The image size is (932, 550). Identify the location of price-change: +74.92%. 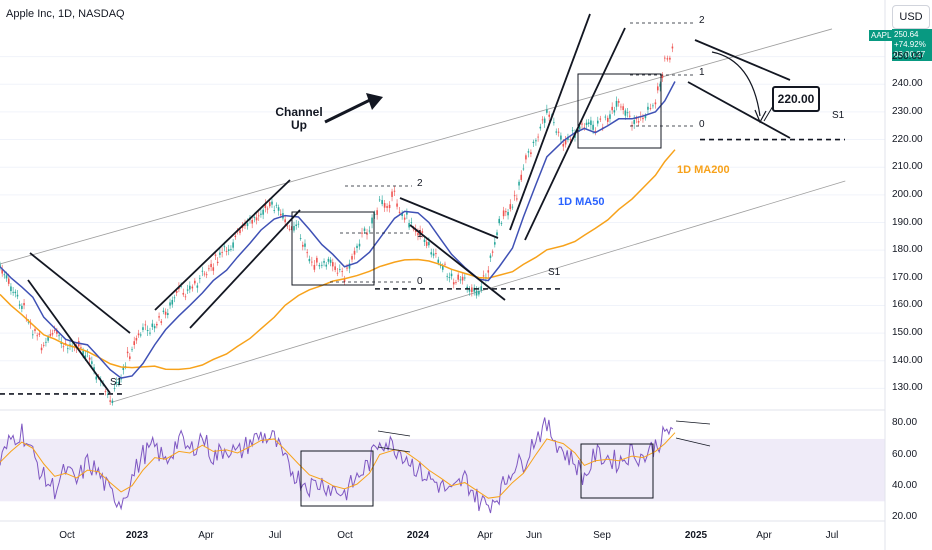
(910, 44).